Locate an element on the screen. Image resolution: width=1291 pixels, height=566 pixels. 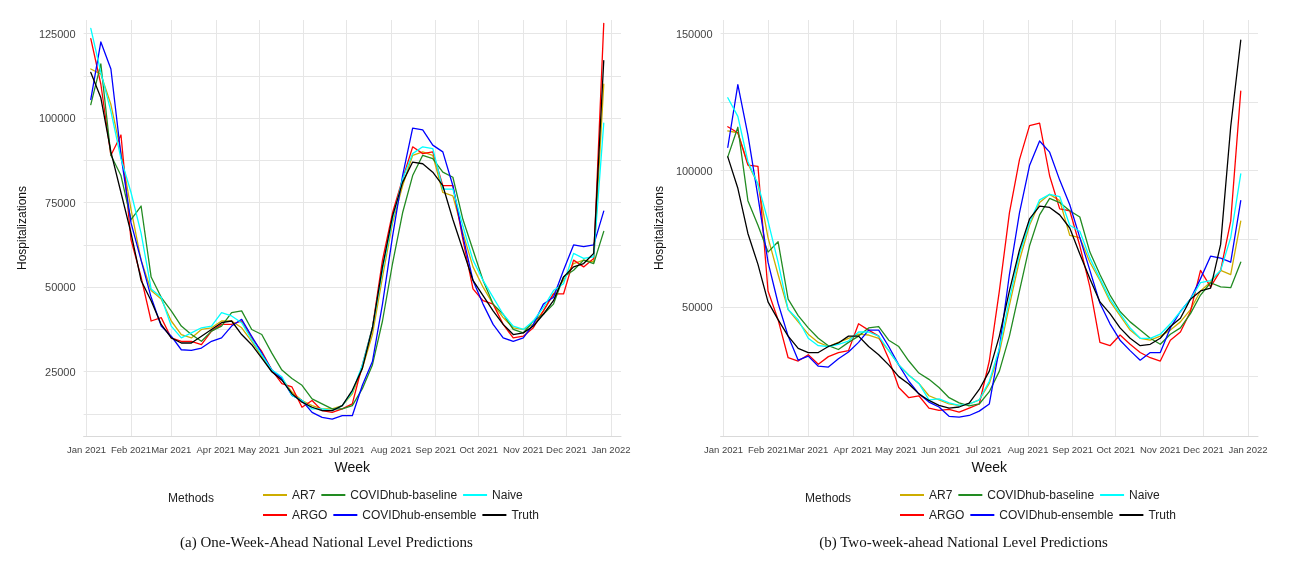
y-tick-label: 125000 is located at coordinates (57, 33).